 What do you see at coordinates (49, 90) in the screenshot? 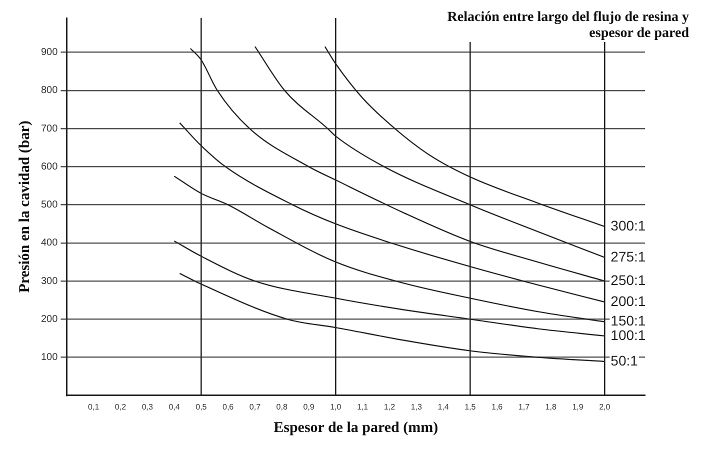
I see `y-tick-label: 800` at bounding box center [49, 90].